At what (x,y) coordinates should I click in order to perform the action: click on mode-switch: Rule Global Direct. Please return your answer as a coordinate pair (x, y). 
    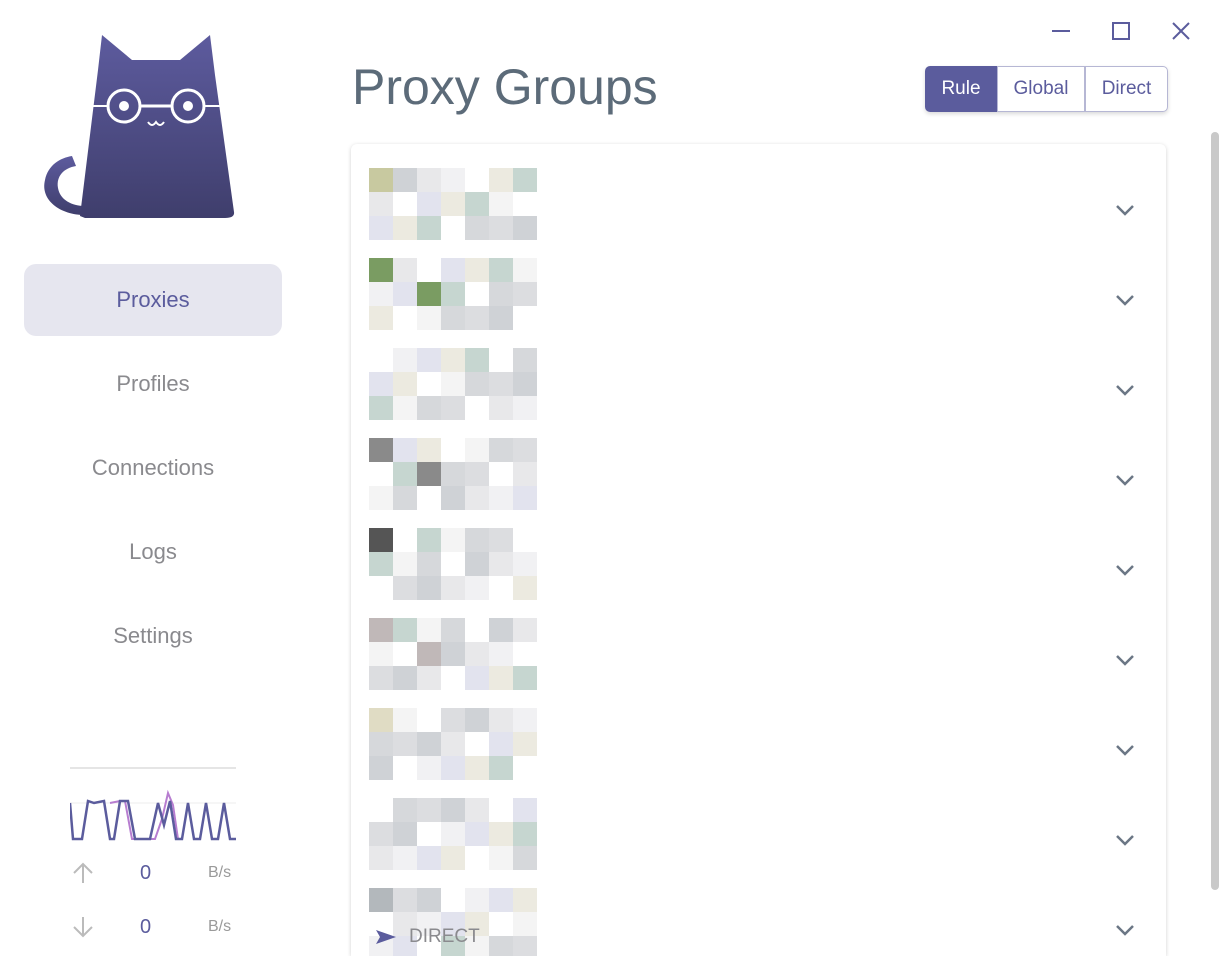
    Looking at the image, I should click on (1046, 89).